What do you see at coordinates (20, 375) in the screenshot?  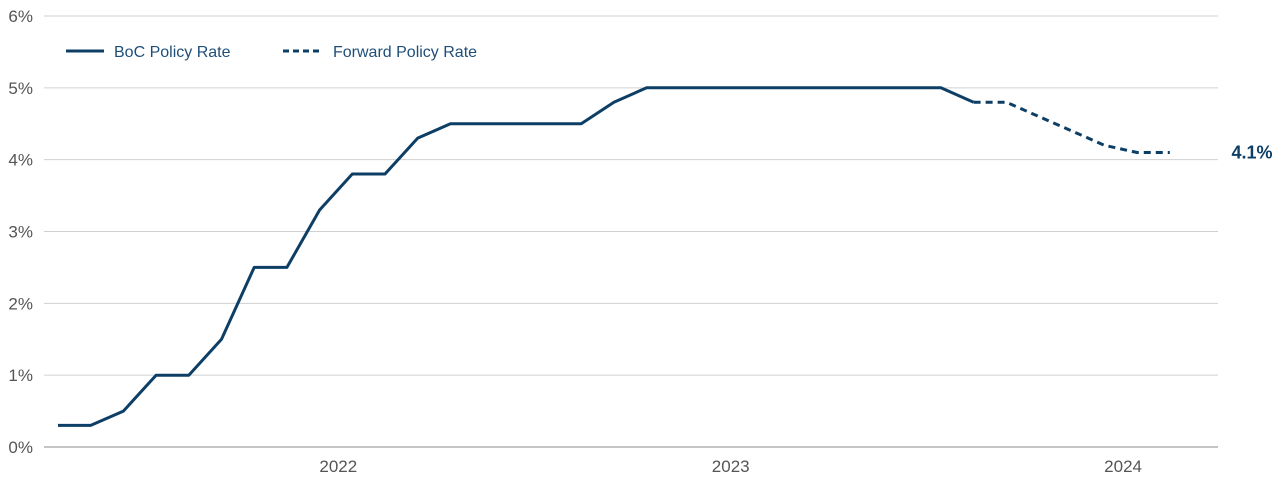 I see `y-tick-label: 1%` at bounding box center [20, 375].